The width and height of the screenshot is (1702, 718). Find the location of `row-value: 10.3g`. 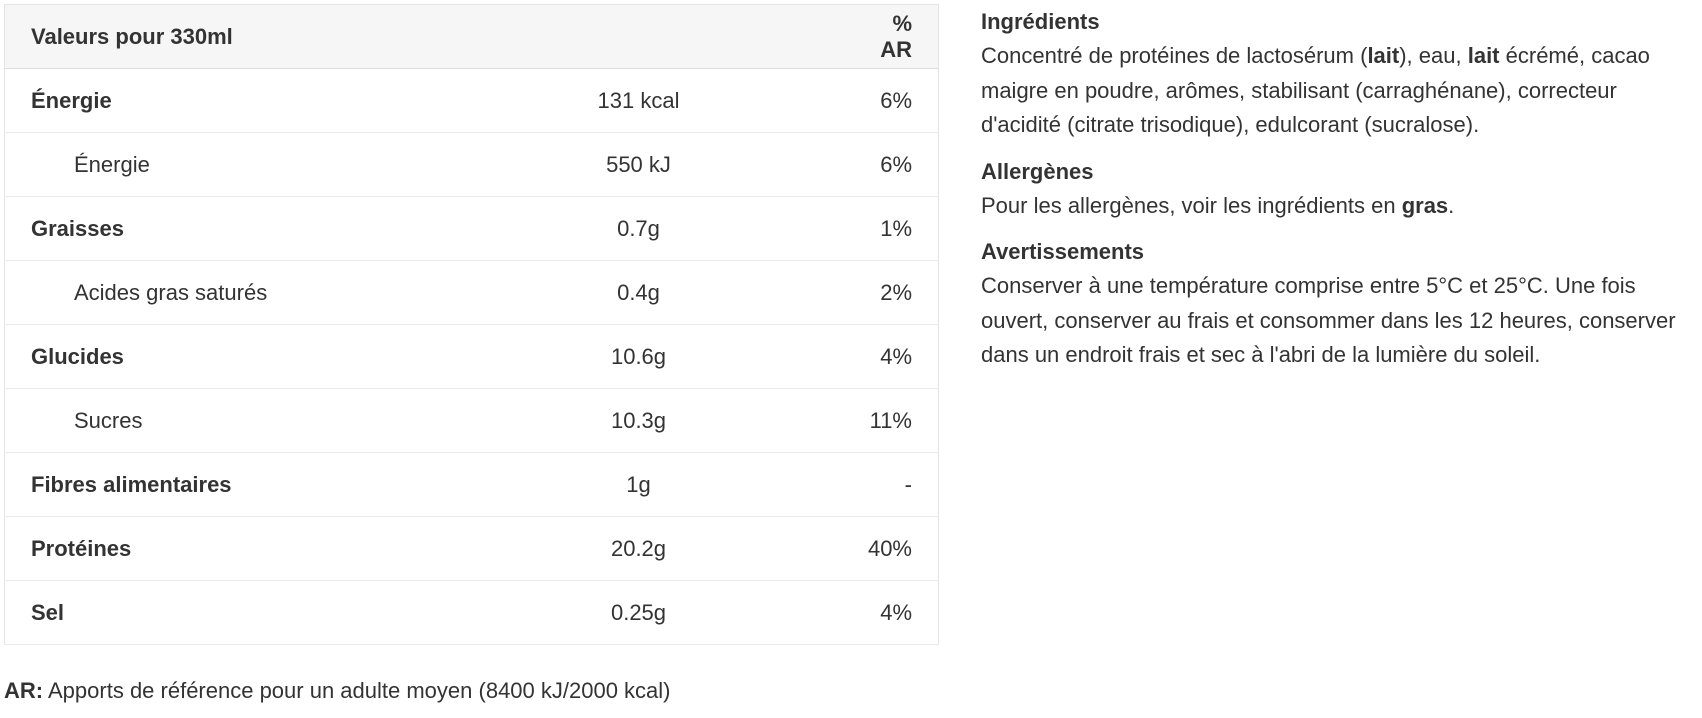

row-value: 10.3g is located at coordinates (638, 420).